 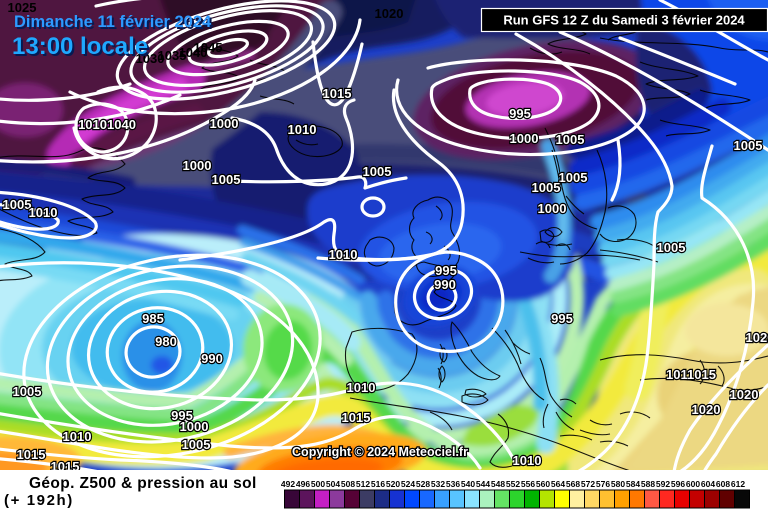 What do you see at coordinates (633, 484) in the screenshot?
I see `svg-text: 584` at bounding box center [633, 484].